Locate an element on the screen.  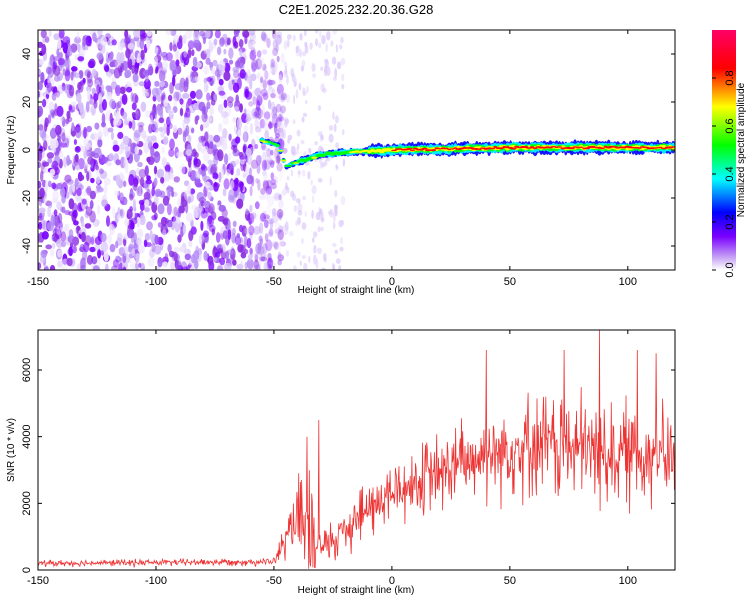
colorbar-tick-label: 0.6 is located at coordinates (730, 125).